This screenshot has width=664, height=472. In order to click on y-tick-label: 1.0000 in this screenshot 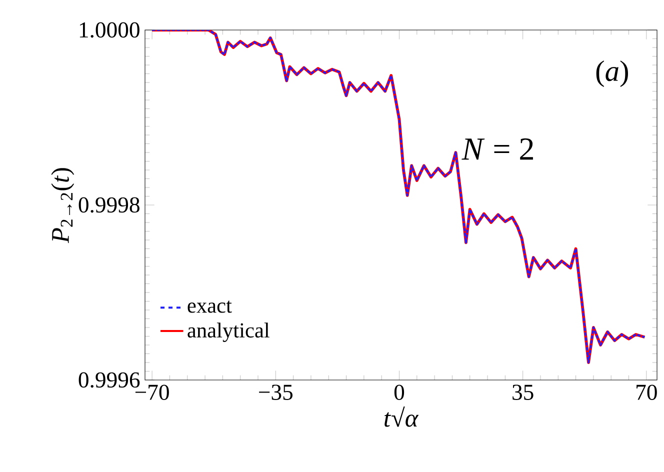, I will do `click(110, 30)`.